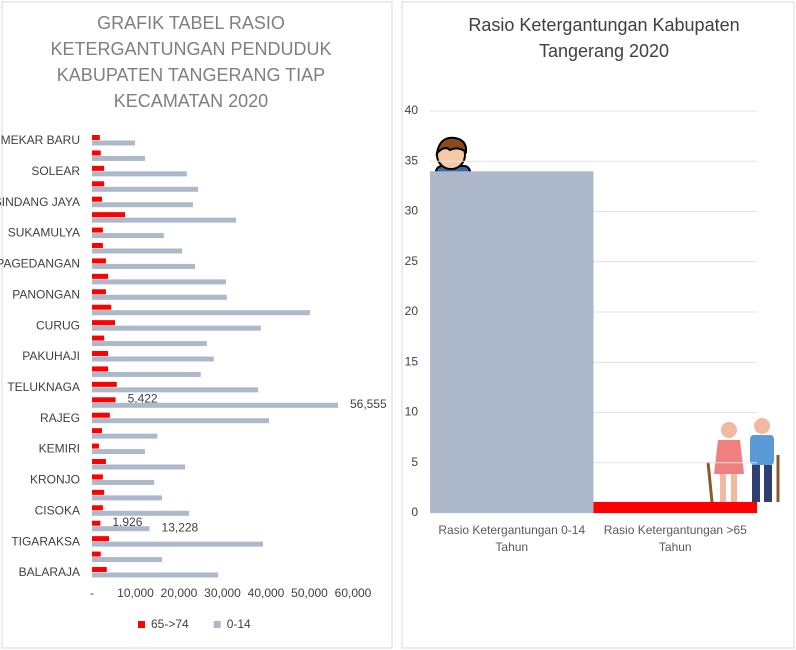 The width and height of the screenshot is (796, 650). I want to click on y-tick-label: 15, so click(412, 361).